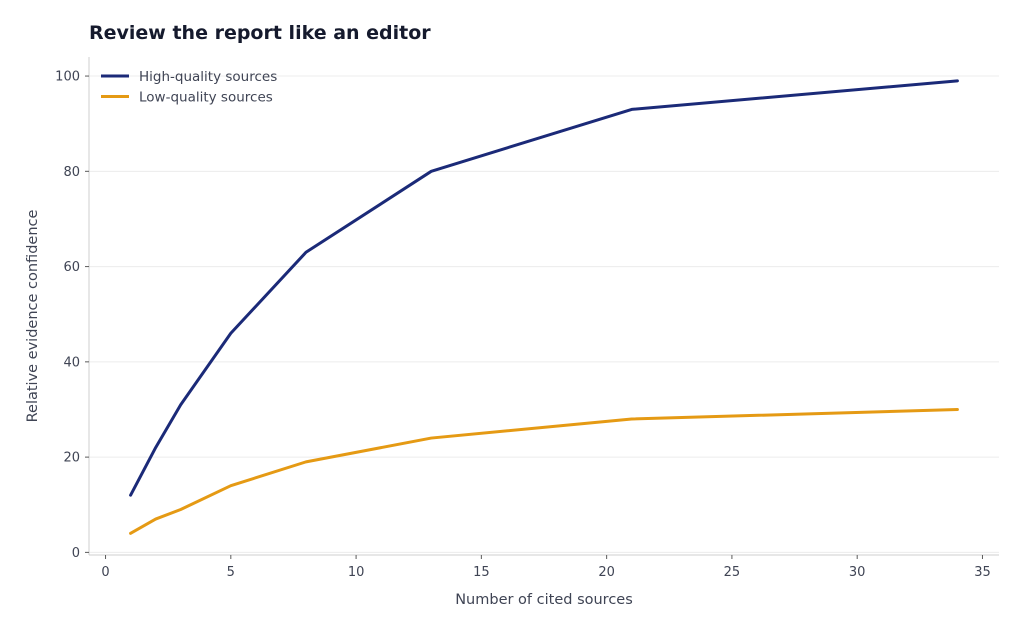 Image resolution: width=1024 pixels, height=631 pixels. I want to click on x-axis-title: Number of cited sources, so click(544, 600).